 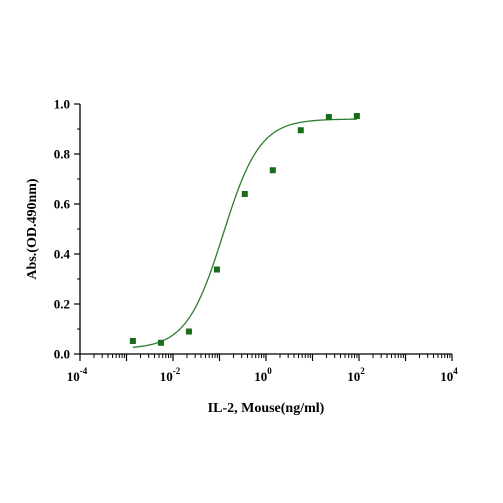 What do you see at coordinates (266, 408) in the screenshot?
I see `x-axis-title: IL-2, Mouse(ng/ml)` at bounding box center [266, 408].